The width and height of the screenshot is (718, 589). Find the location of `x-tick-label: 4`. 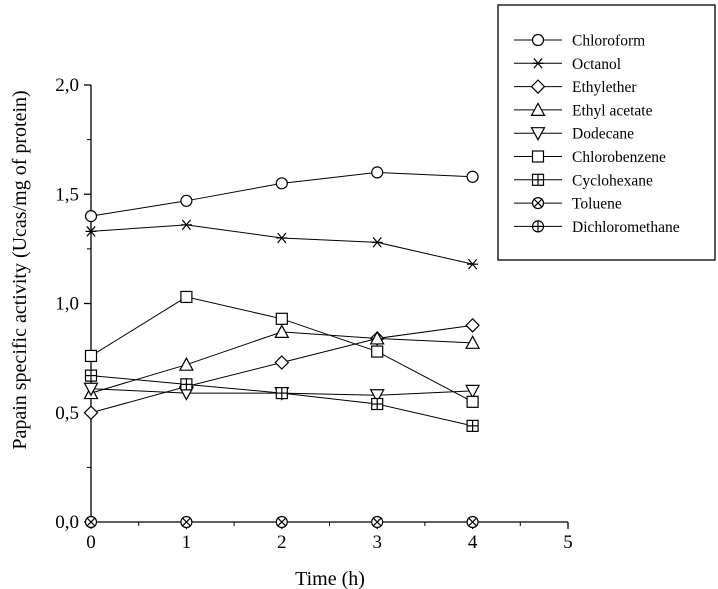

x-tick-label: 4 is located at coordinates (473, 542).